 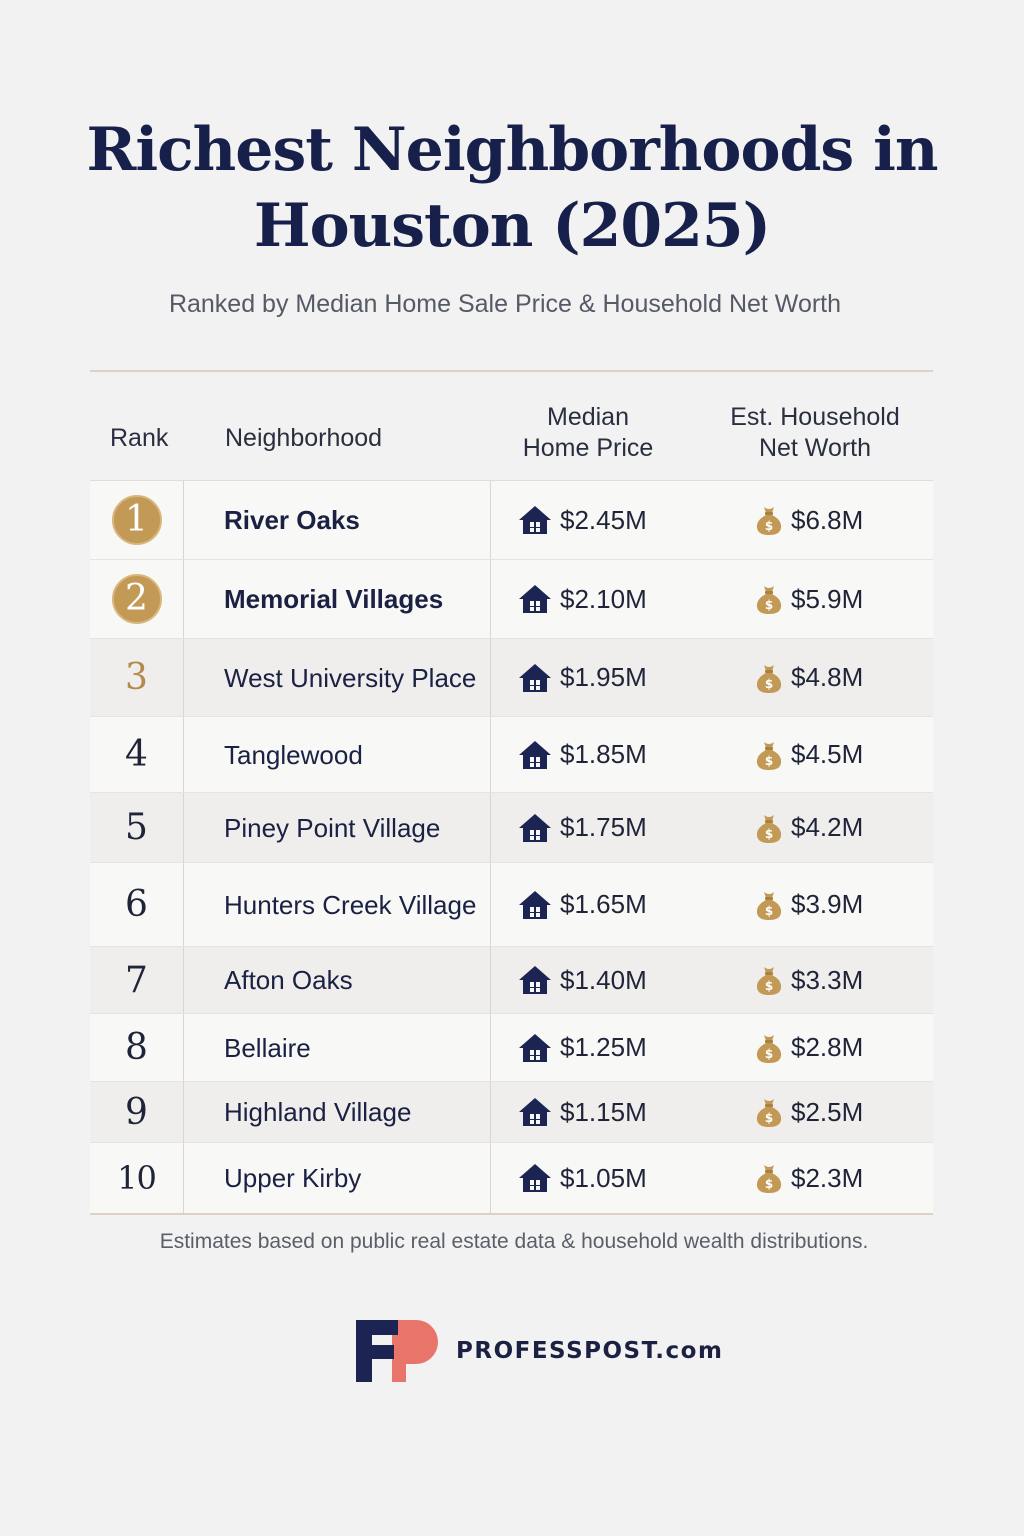 I want to click on title-line-1: Richest Neighborhoods in, so click(x=512, y=150).